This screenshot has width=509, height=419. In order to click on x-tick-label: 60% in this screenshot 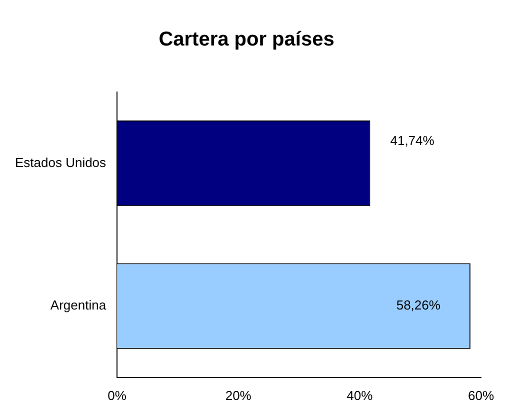, I will do `click(481, 395)`.